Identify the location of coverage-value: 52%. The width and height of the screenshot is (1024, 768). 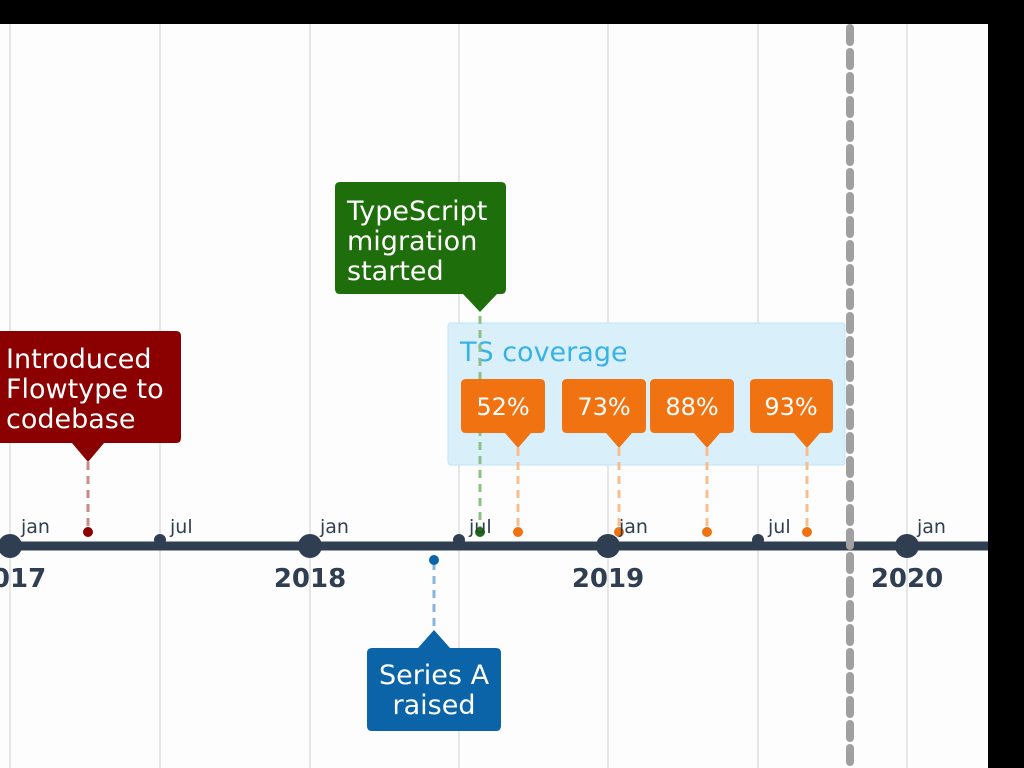
(502, 407).